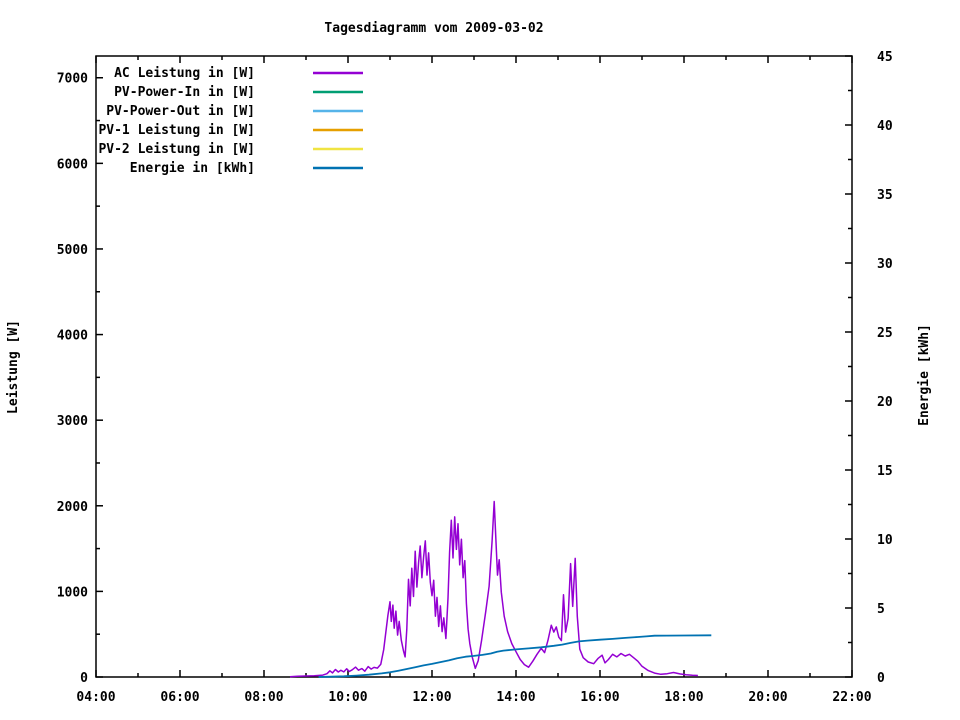 This screenshot has width=960, height=720. I want to click on x-tick-label: 18:00, so click(683, 697).